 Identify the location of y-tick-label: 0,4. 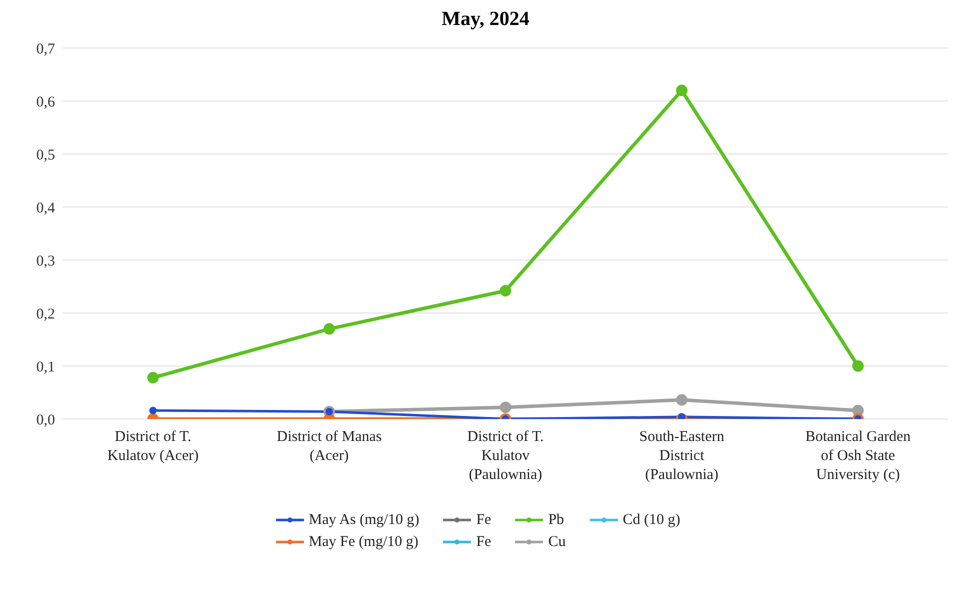
(46, 208).